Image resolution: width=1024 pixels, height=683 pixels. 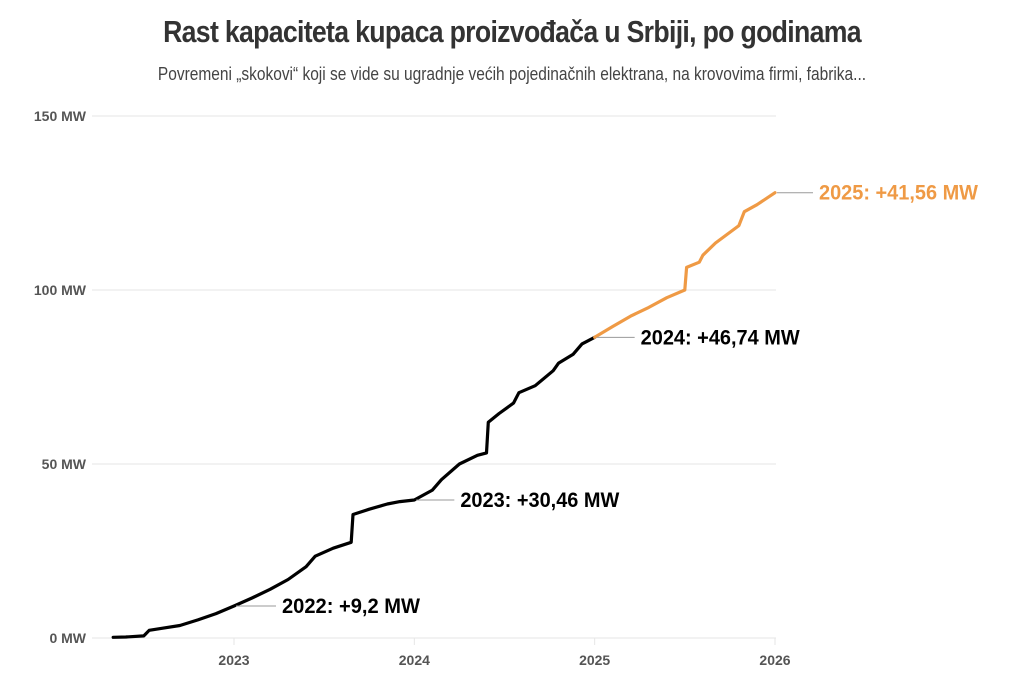 I want to click on annotation-label: 2022: +9,2 MW, so click(x=351, y=606).